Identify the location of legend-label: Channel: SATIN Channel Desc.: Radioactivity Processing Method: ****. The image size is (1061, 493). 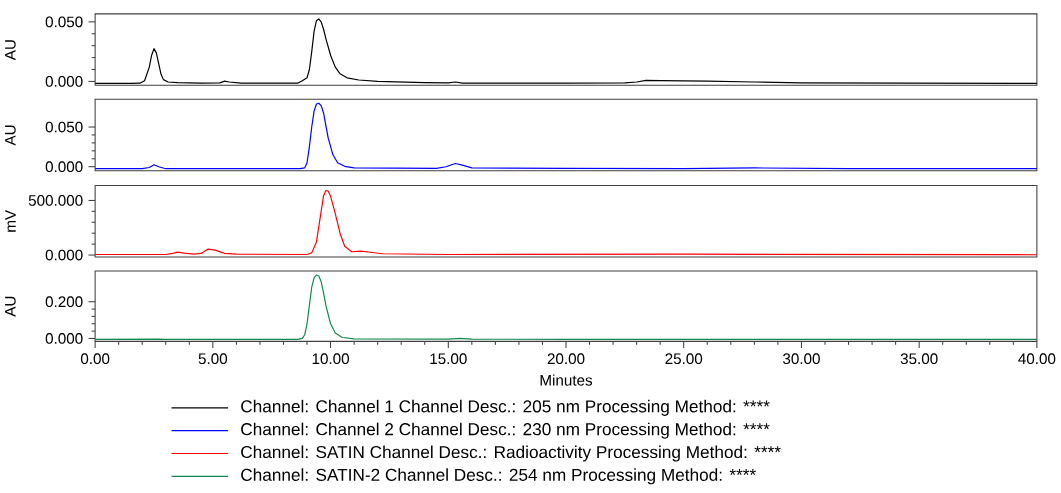
(511, 453).